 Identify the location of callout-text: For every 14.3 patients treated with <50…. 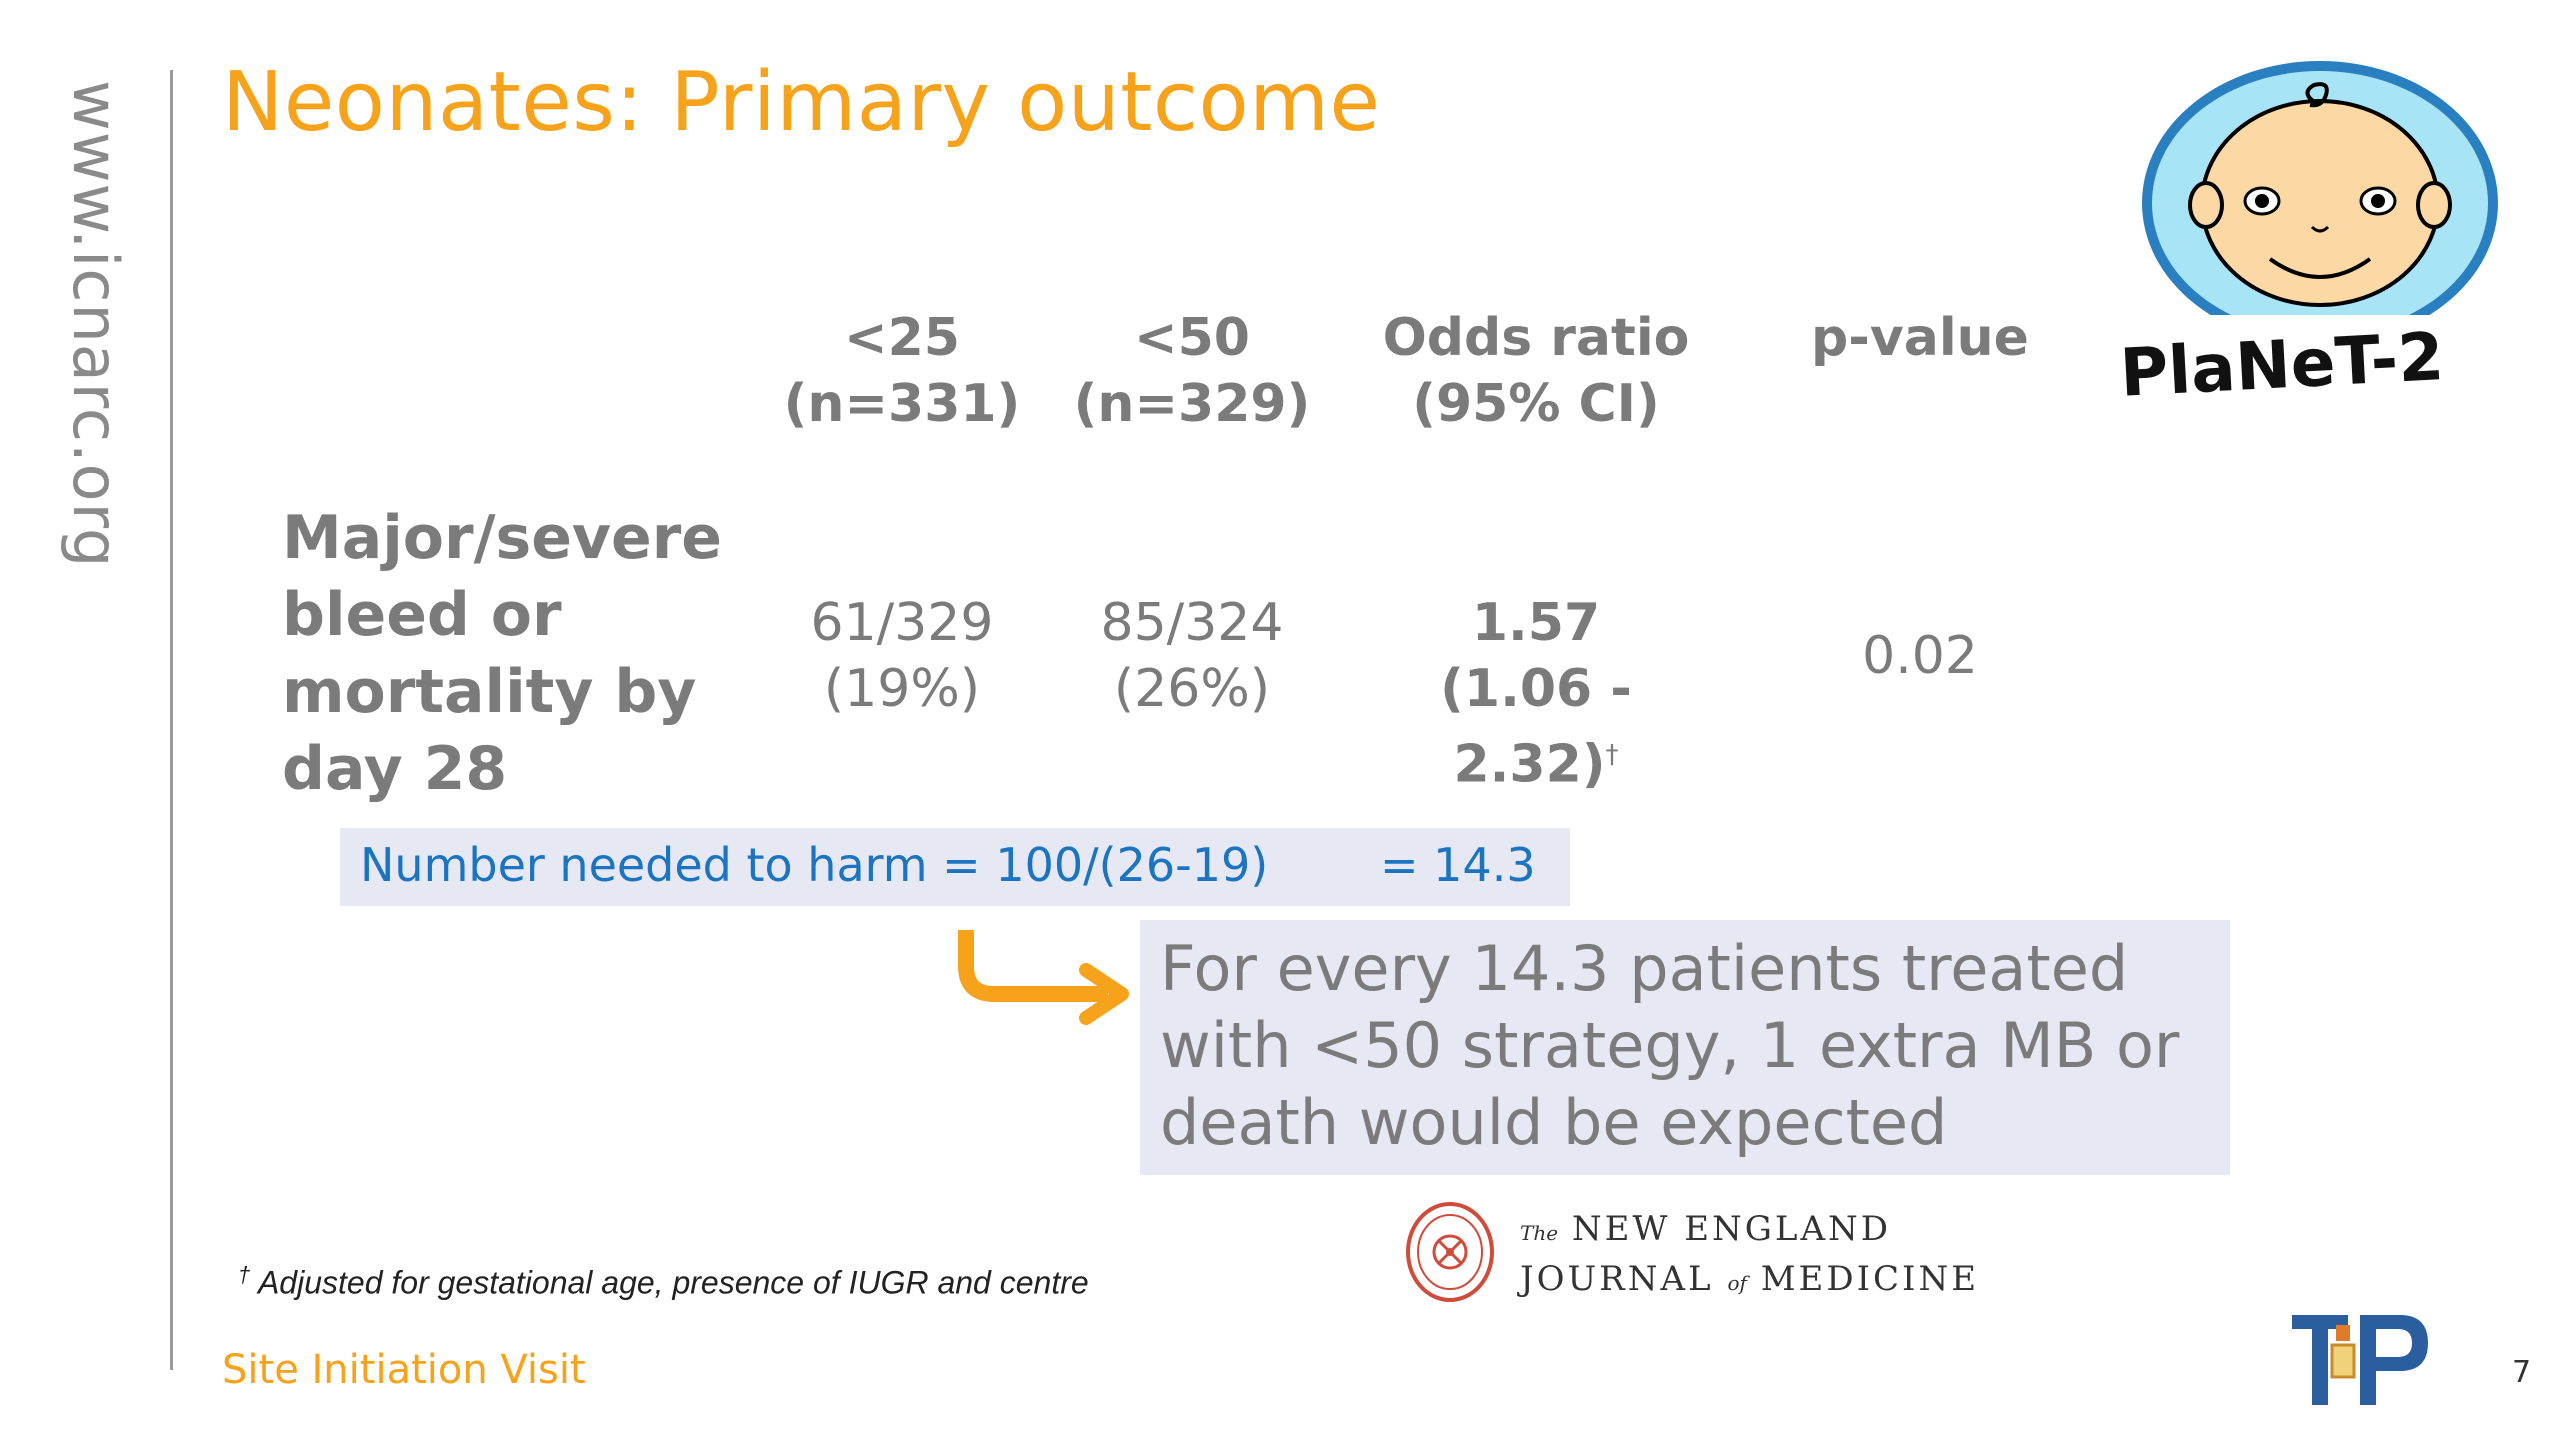
(1670, 1045).